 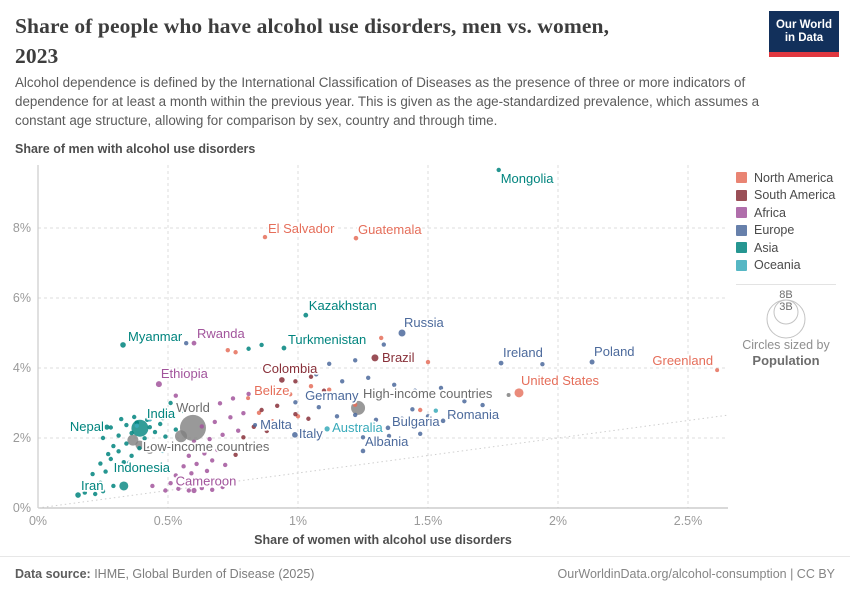 I want to click on data-point-high-income-countries, so click(x=358, y=407).